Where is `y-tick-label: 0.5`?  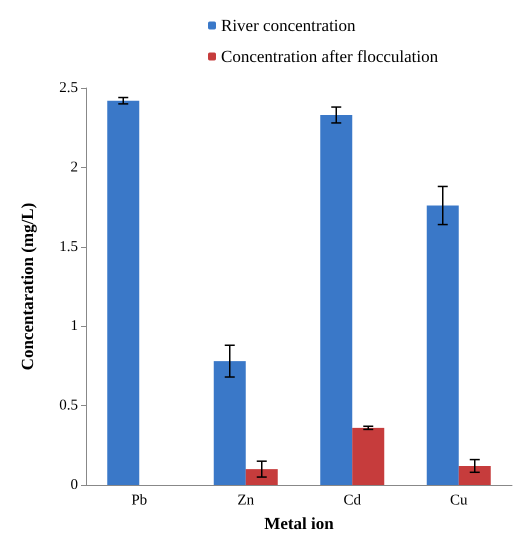 y-tick-label: 0.5 is located at coordinates (68, 406).